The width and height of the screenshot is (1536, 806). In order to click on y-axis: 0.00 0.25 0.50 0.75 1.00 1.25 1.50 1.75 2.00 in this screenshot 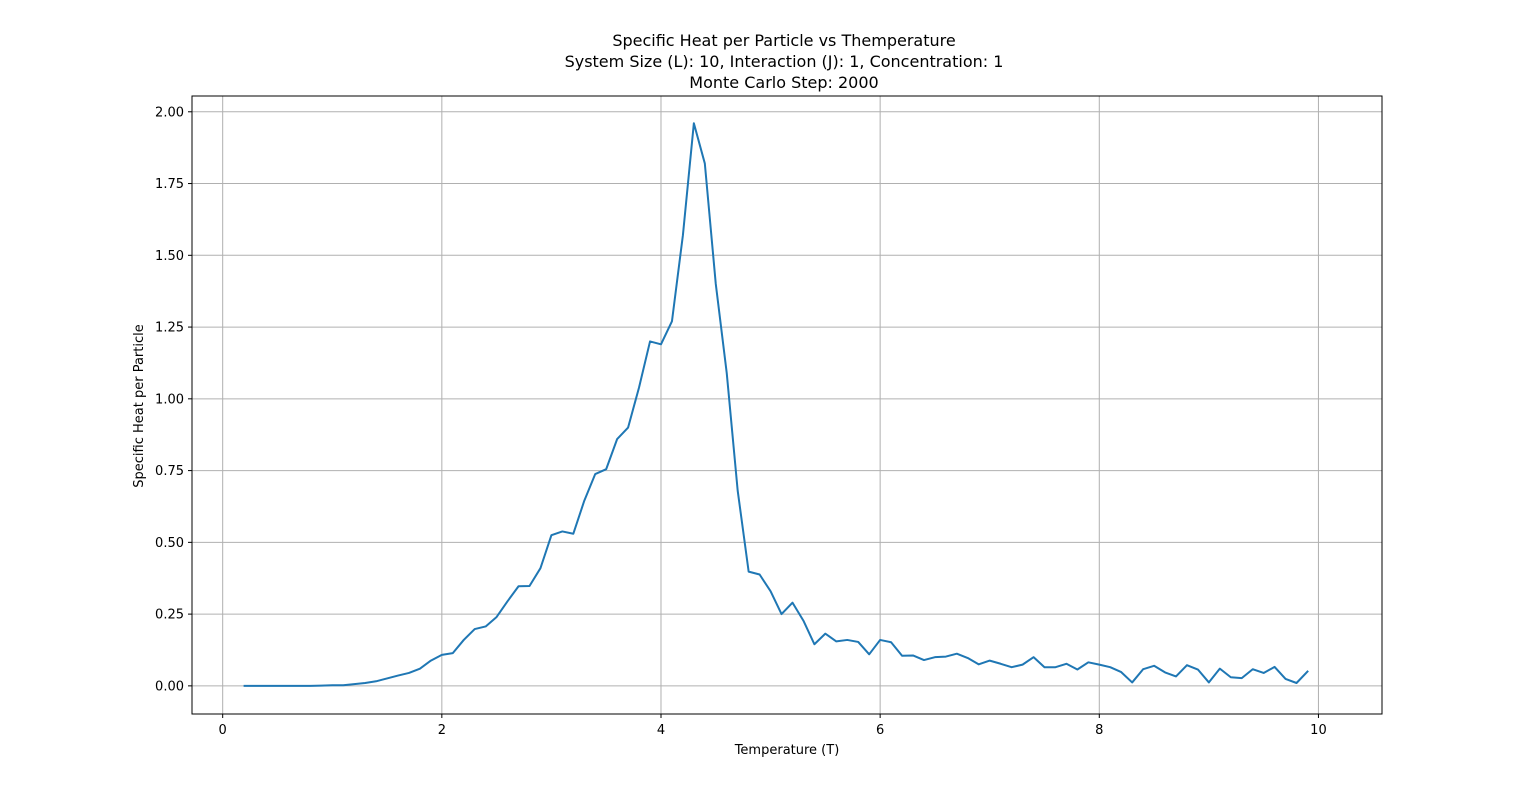, I will do `click(173, 399)`.